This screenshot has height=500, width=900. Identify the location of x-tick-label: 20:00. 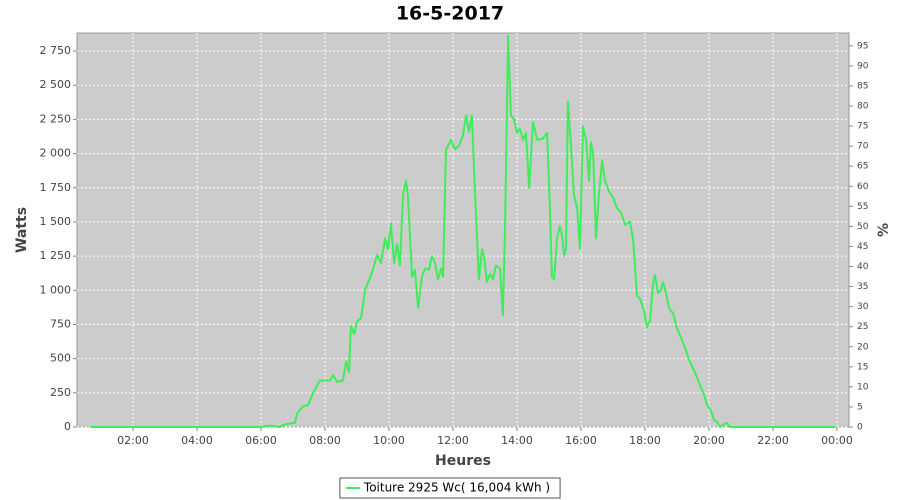
(709, 440).